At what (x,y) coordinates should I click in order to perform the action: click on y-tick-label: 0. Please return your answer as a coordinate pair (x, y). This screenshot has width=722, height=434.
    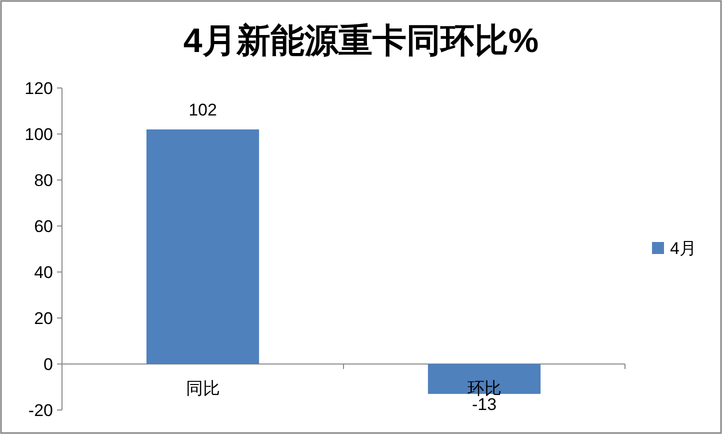
    Looking at the image, I should click on (48, 364).